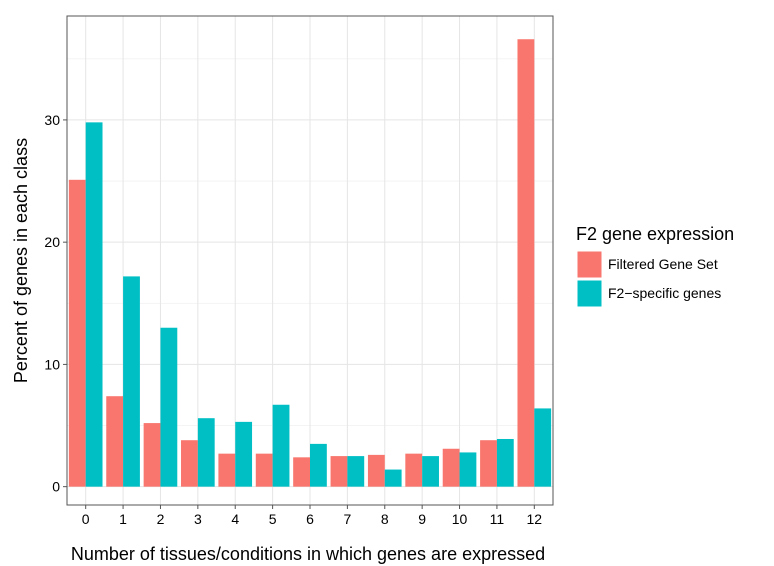  I want to click on y-tick-label: 30, so click(52, 120).